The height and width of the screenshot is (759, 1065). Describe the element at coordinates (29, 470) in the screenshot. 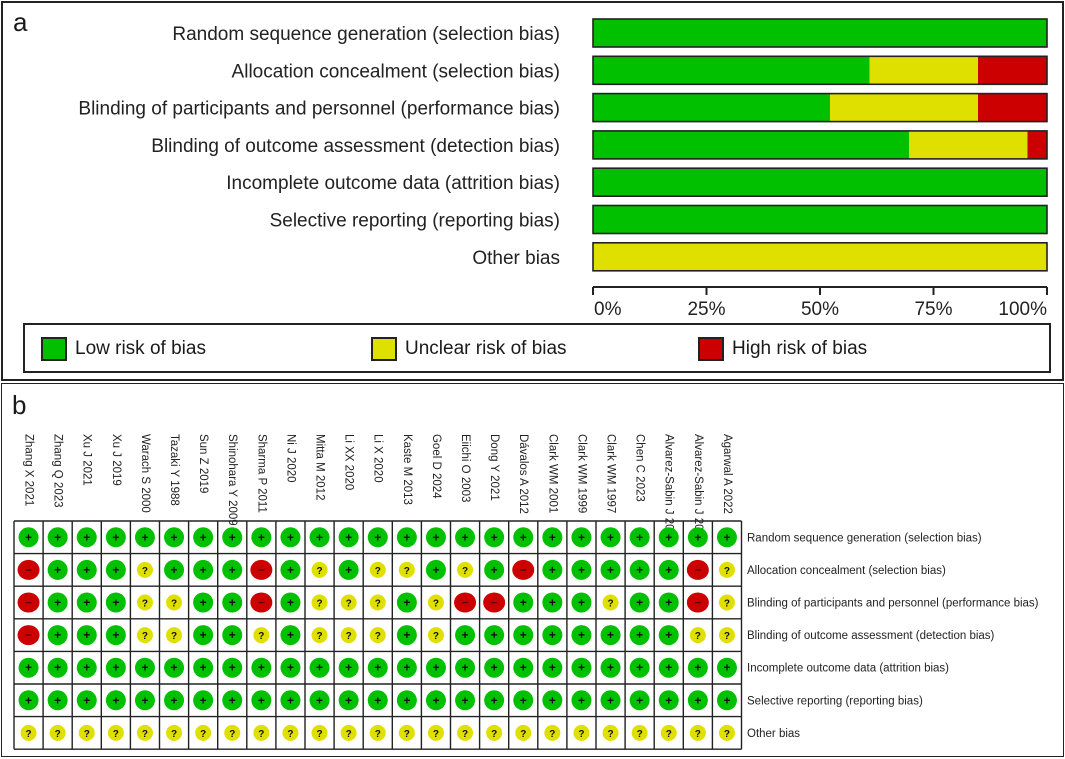

I see `study-label: Zhang X 2021` at that location.